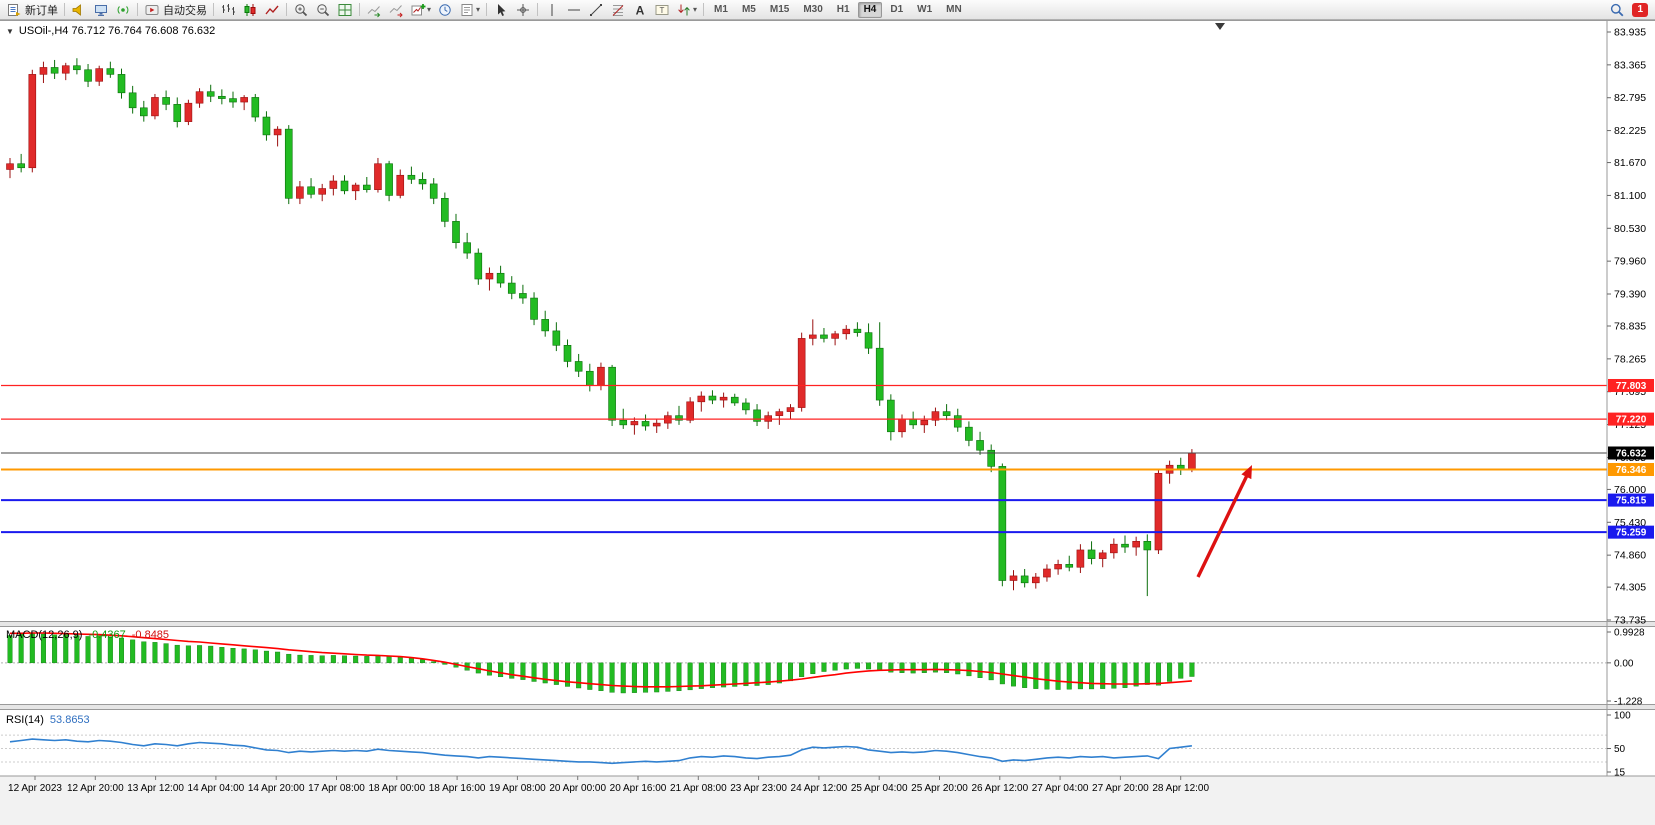  I want to click on price-tag-75.259, so click(1631, 532).